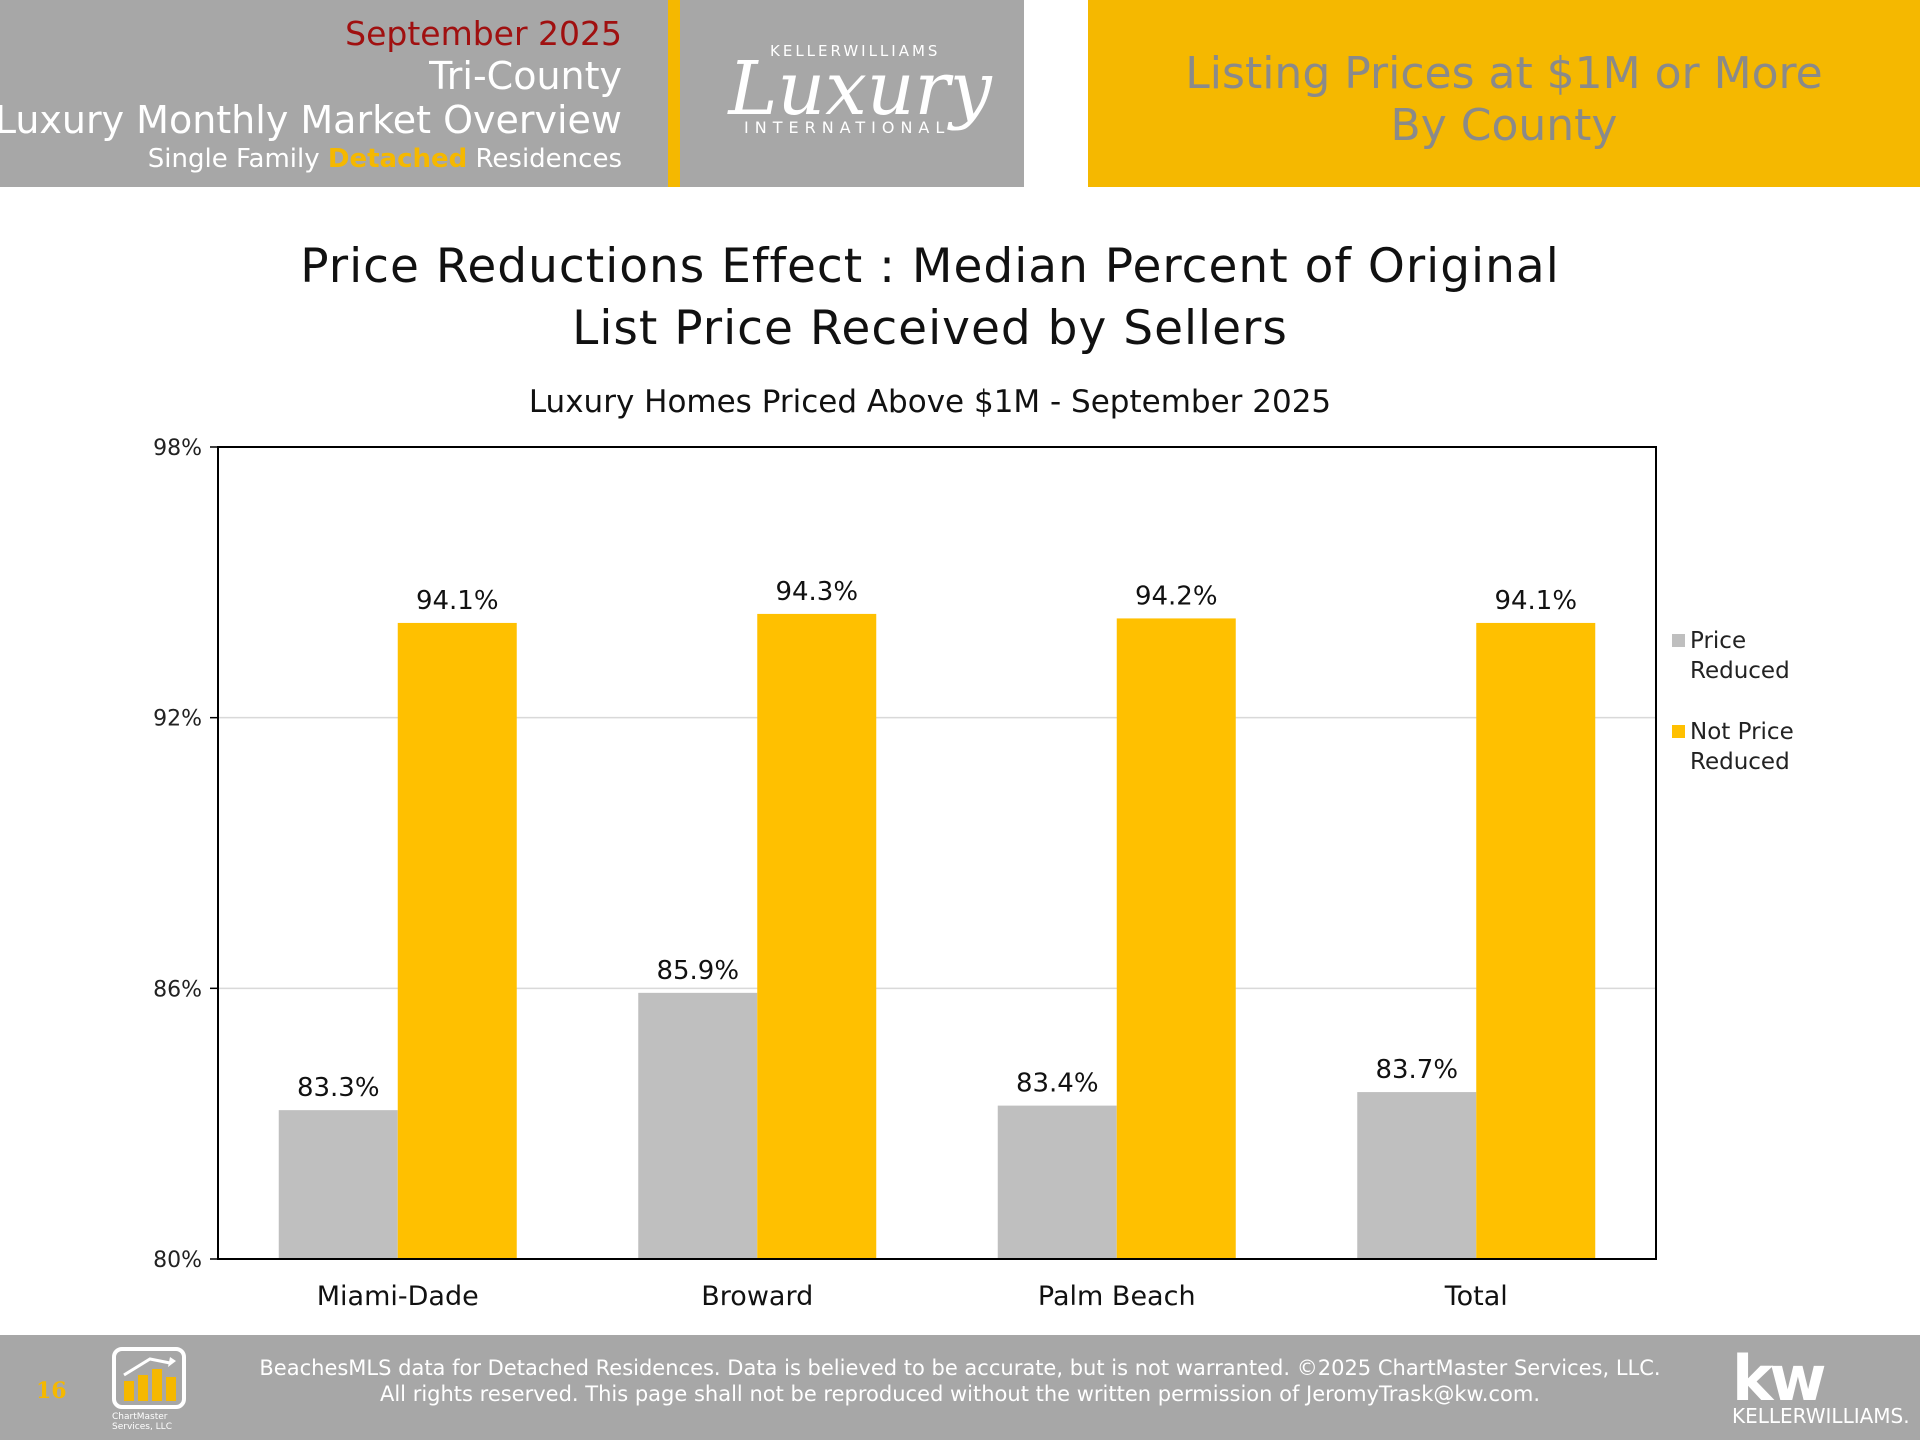 This screenshot has width=1920, height=1440. I want to click on x-category-label: Total, so click(1476, 1296).